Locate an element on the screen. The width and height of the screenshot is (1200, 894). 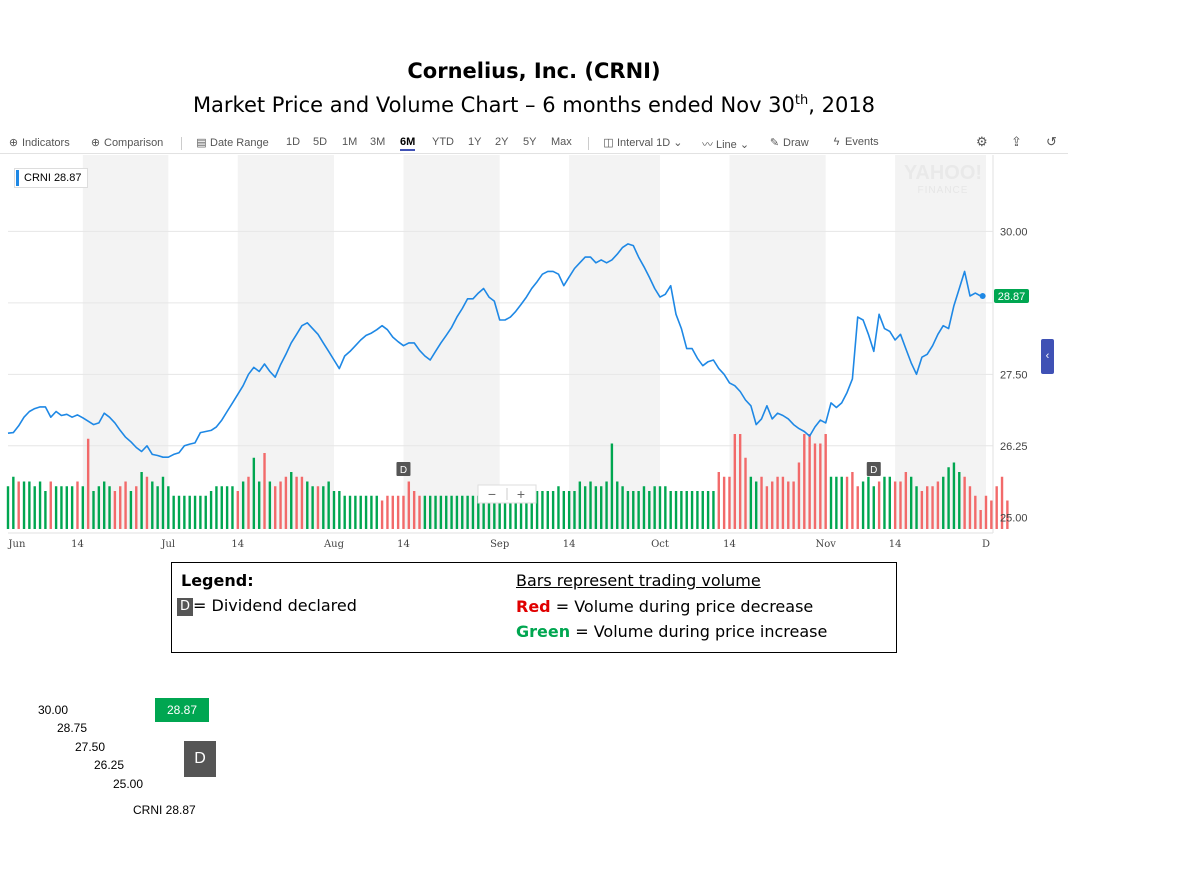
chevron-left-icon: ‹ is located at coordinates (1047, 356).